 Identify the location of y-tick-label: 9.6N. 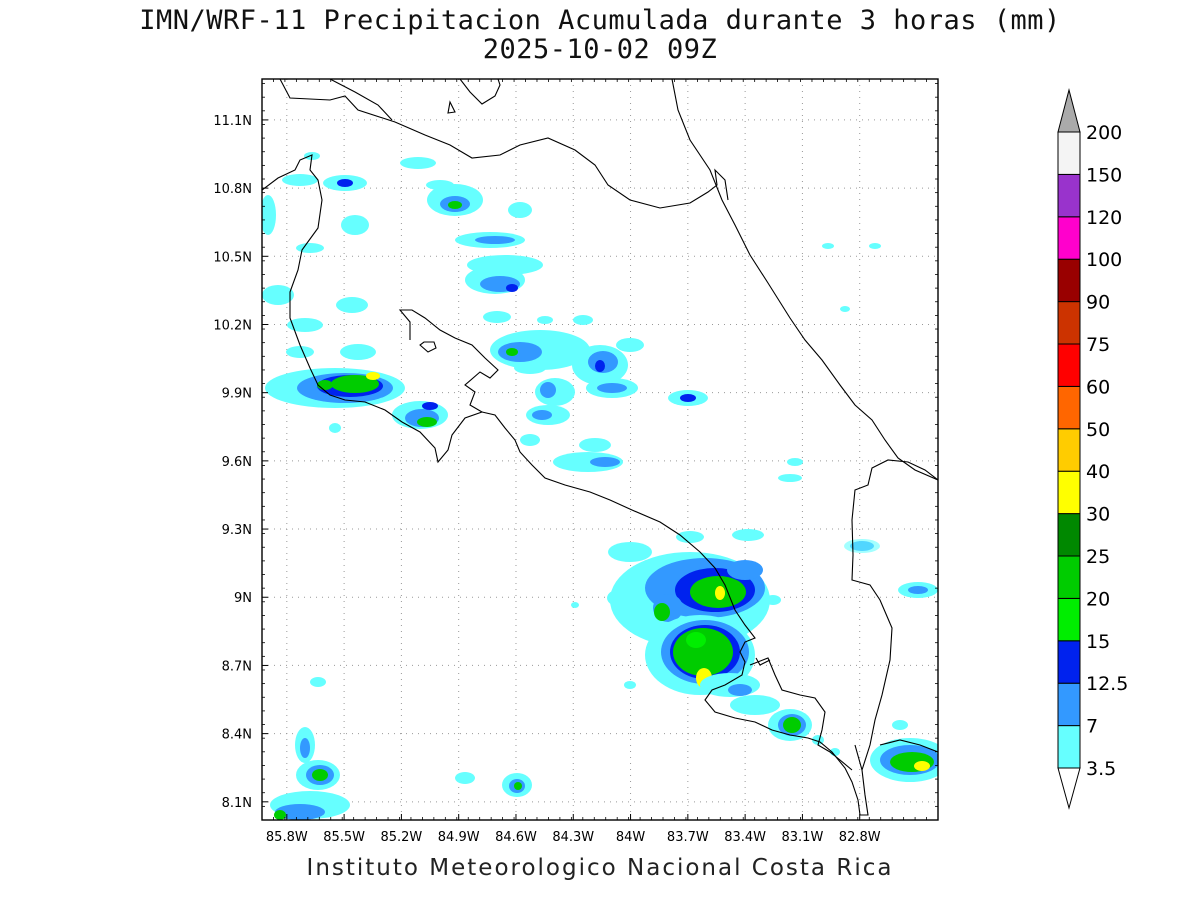
(237, 462).